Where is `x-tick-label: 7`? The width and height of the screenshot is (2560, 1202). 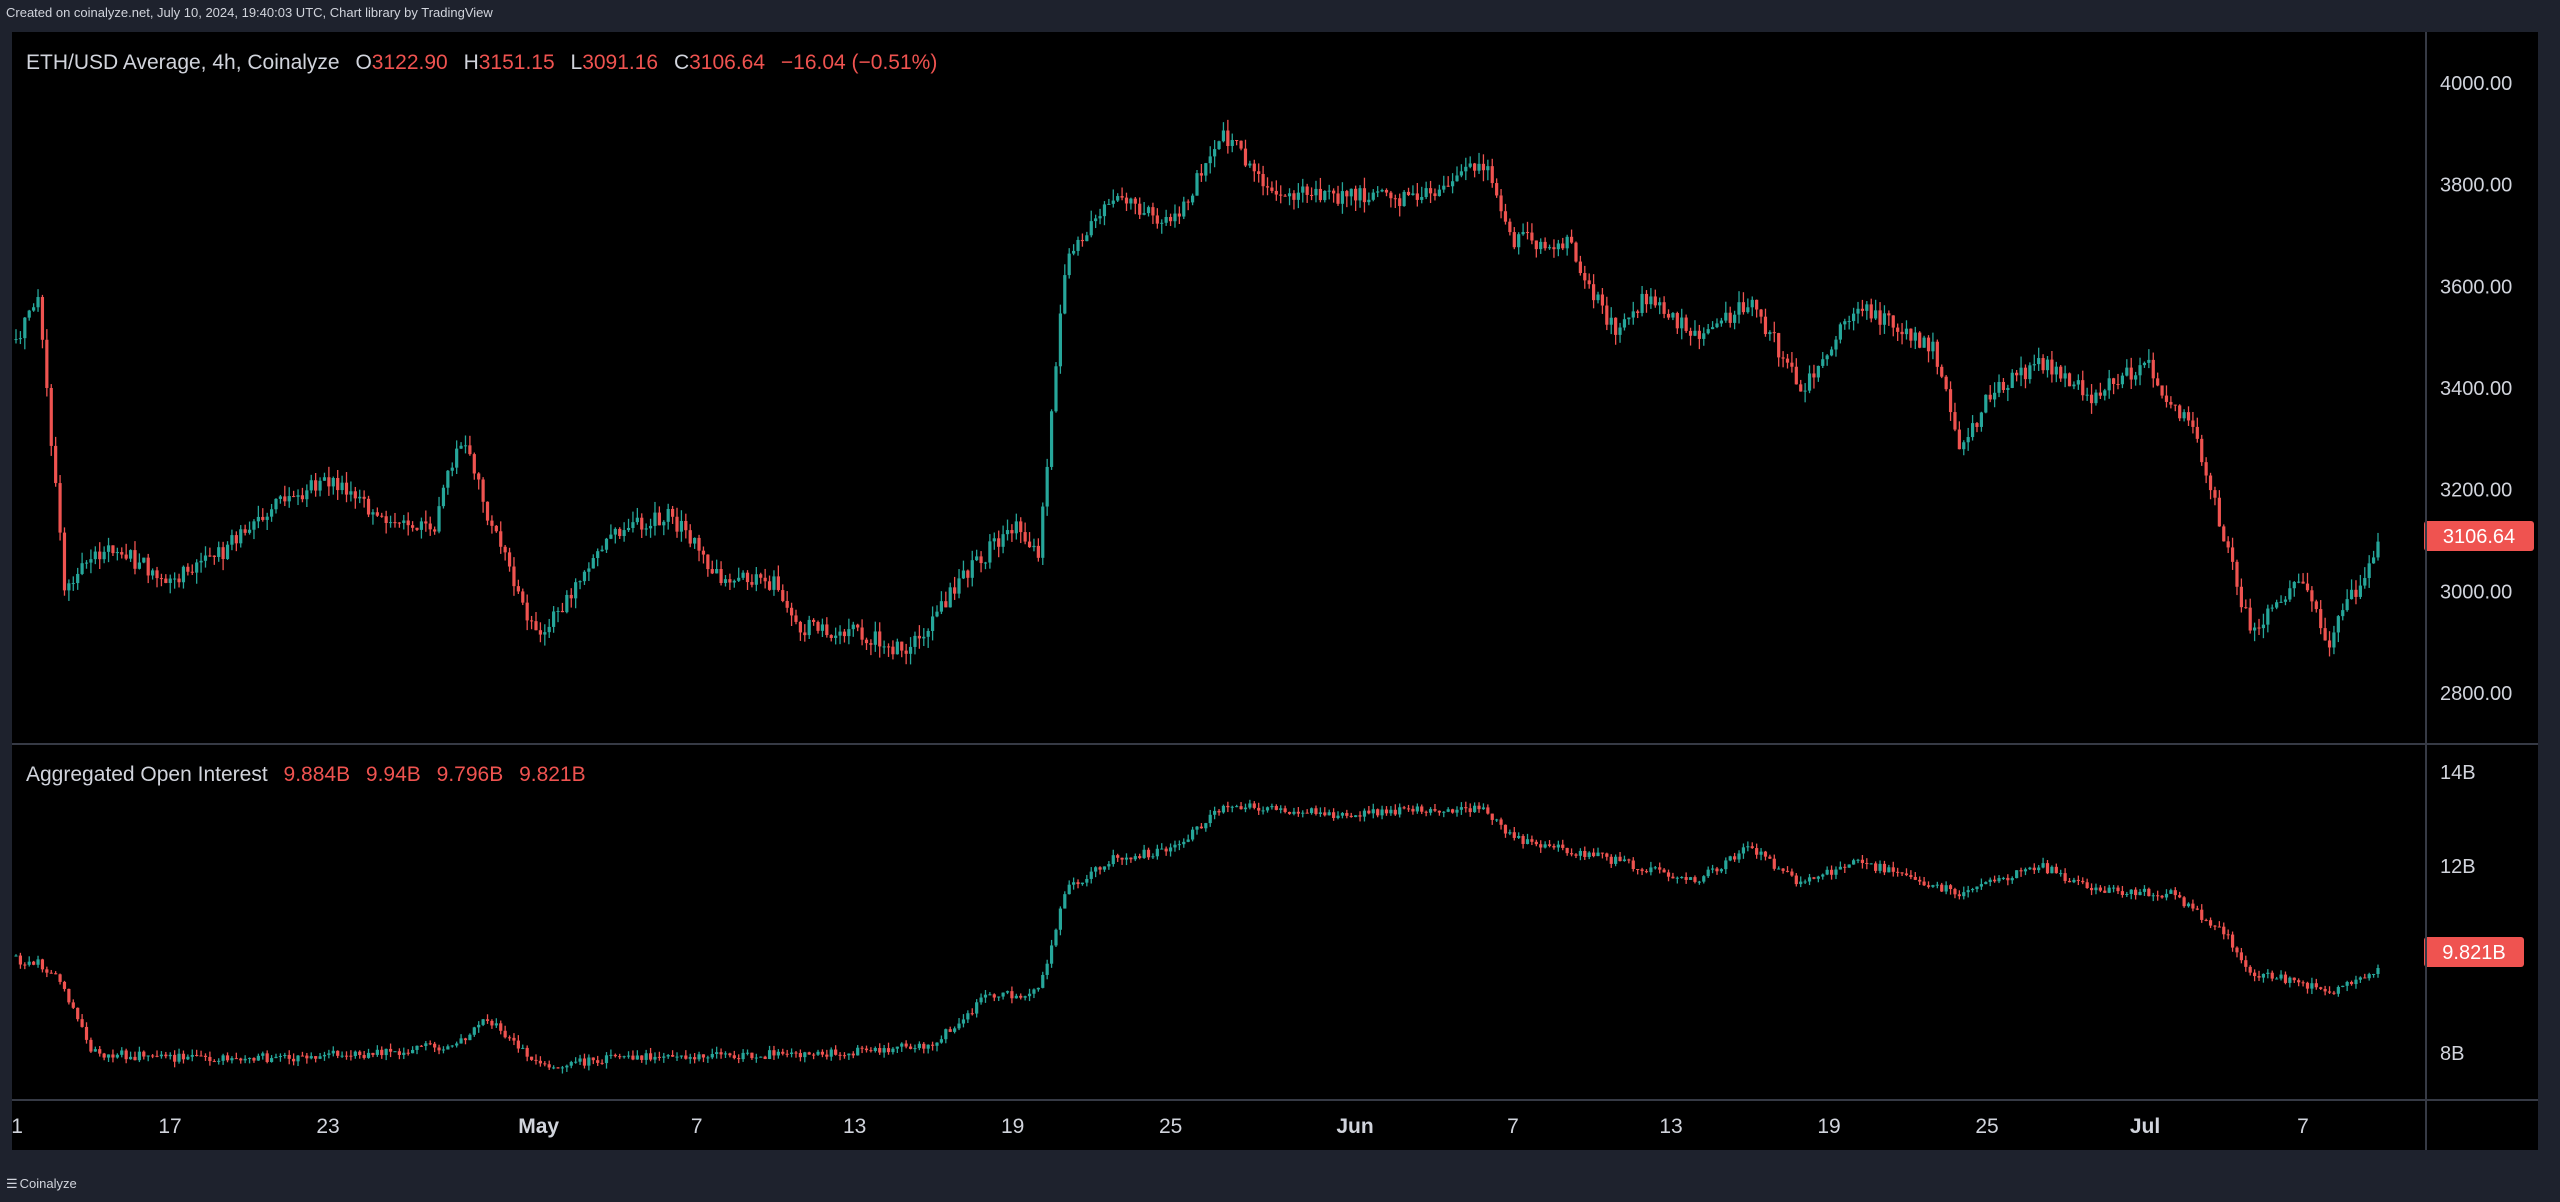
x-tick-label: 7 is located at coordinates (697, 1126).